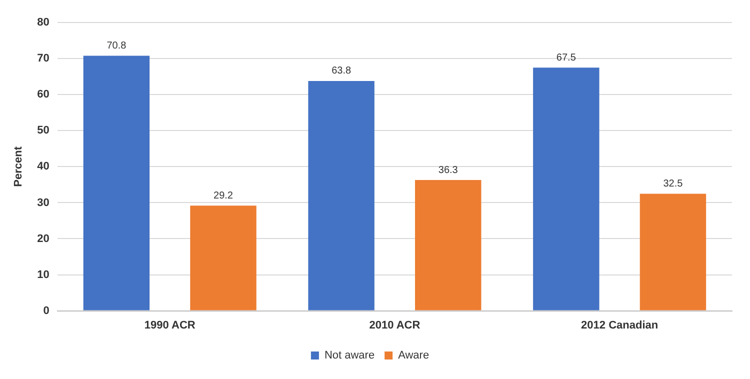  What do you see at coordinates (224, 196) in the screenshot?
I see `data-label: 29.2` at bounding box center [224, 196].